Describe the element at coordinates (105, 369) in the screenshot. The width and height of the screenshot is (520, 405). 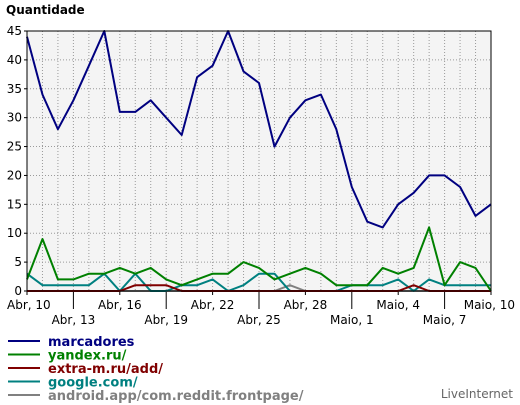
I see `legend-label: extra-m.ru/add/` at that location.